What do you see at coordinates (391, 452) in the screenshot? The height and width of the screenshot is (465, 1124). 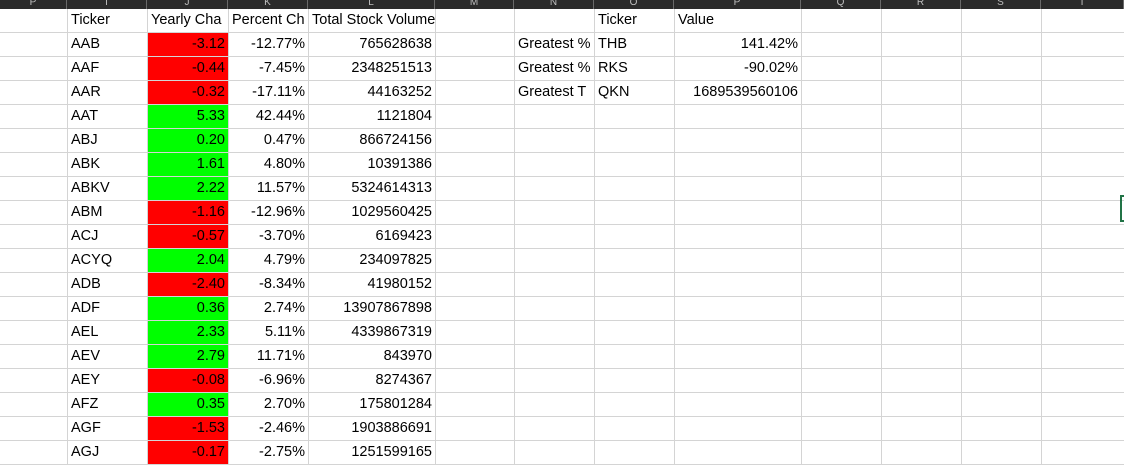 I see `total-volume-cell: 1251599165` at bounding box center [391, 452].